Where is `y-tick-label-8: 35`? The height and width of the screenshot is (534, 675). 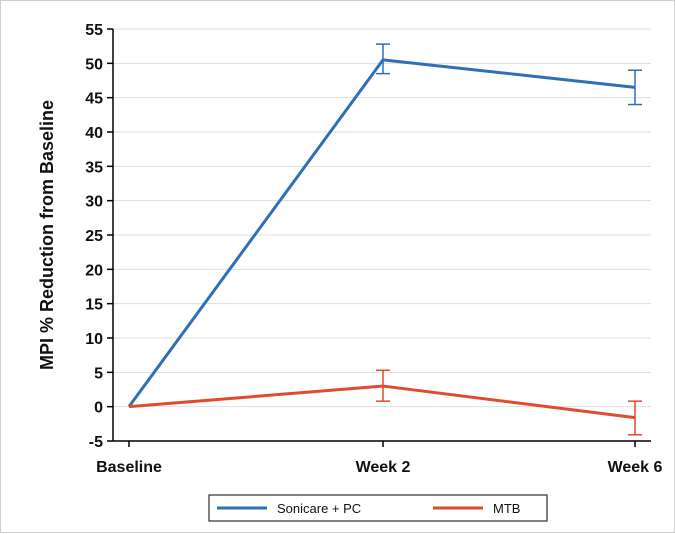
y-tick-label-8: 35 is located at coordinates (94, 167).